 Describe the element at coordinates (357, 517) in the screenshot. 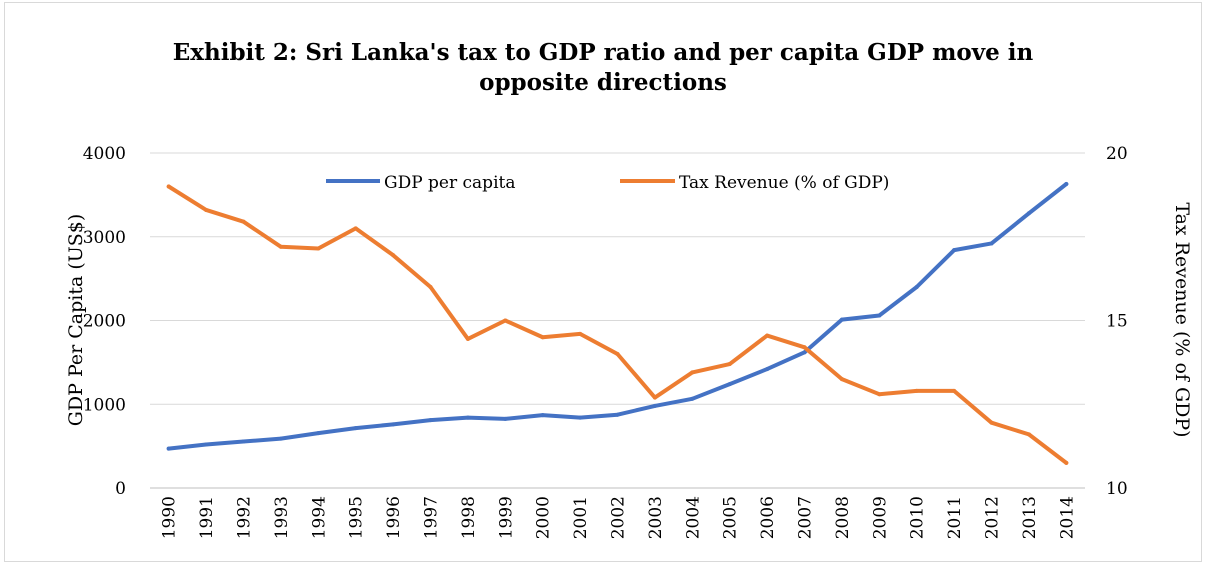

I see `x-tick-label: 1995` at that location.